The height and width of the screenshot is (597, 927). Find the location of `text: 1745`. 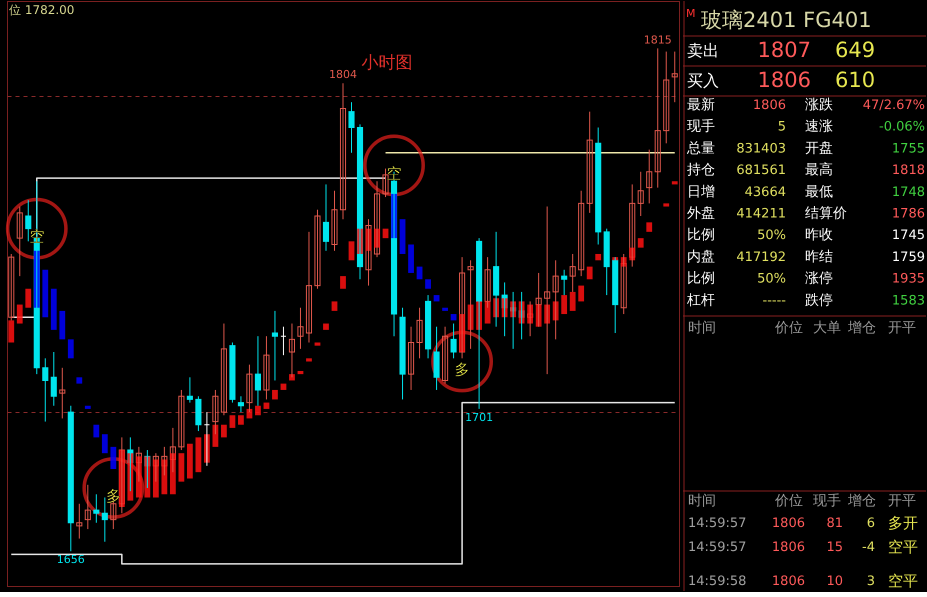

text: 1745 is located at coordinates (908, 236).